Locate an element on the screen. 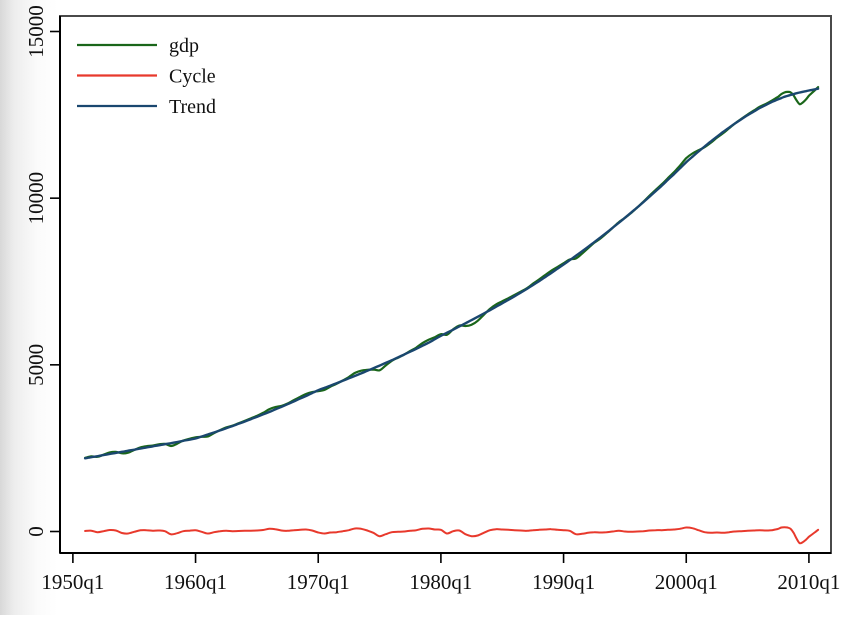  y-tick-label: 15000 is located at coordinates (36, 31).